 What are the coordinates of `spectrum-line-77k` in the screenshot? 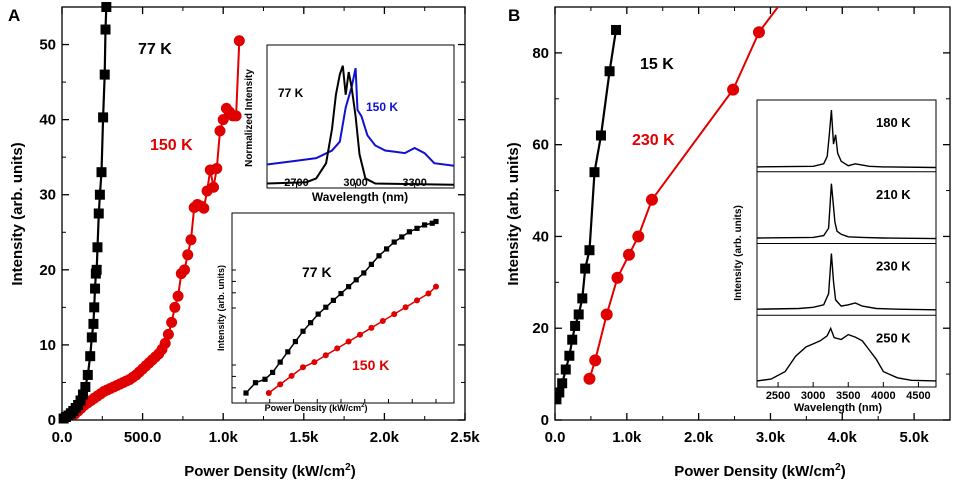 It's located at (360, 125).